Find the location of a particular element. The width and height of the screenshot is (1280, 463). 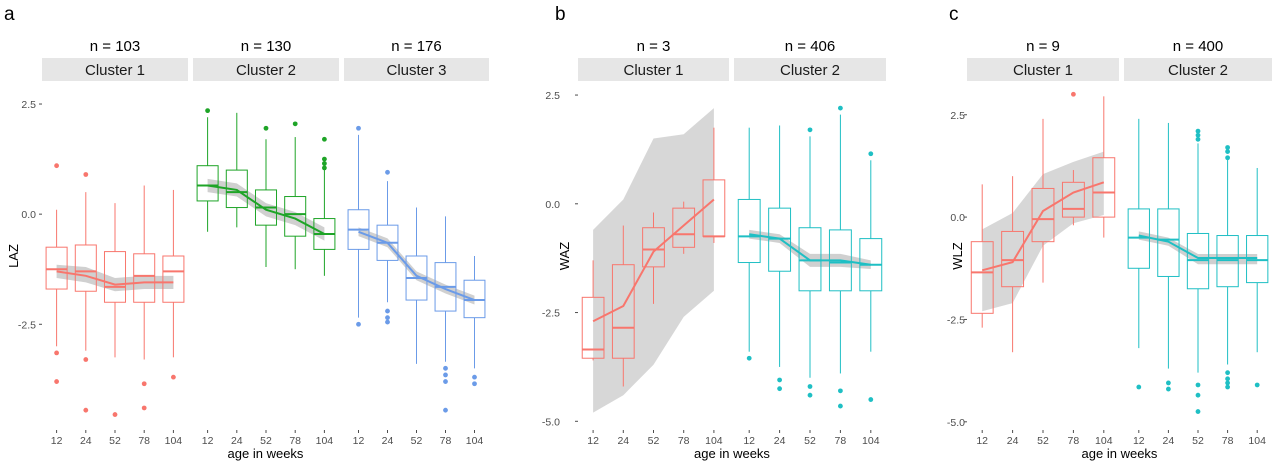

y-axis-label: WAZ is located at coordinates (564, 256).